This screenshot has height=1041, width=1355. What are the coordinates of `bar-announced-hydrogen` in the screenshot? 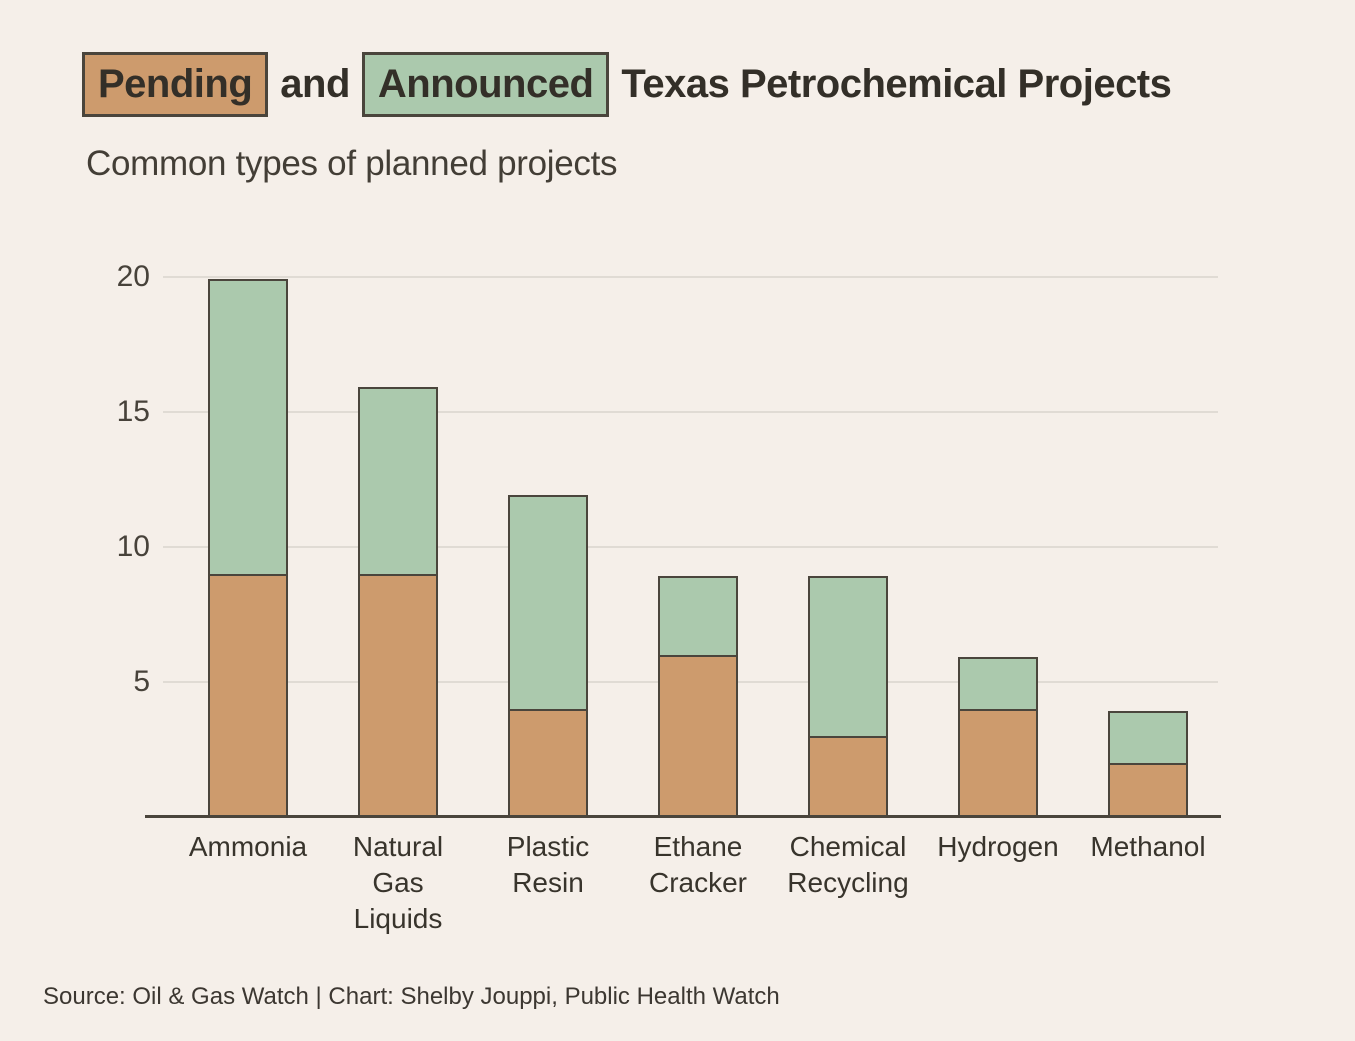 It's located at (998, 684).